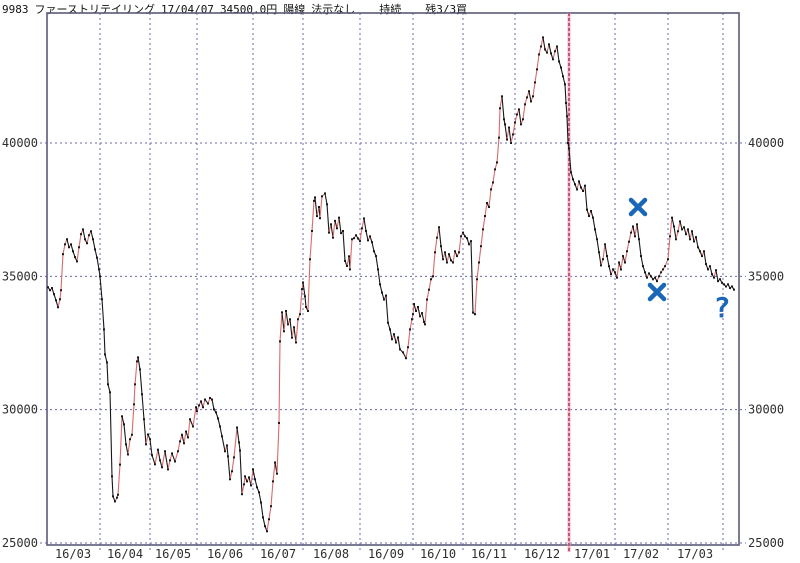 Image resolution: width=800 pixels, height=563 pixels. I want to click on x-axis-label: 16/08, so click(331, 554).